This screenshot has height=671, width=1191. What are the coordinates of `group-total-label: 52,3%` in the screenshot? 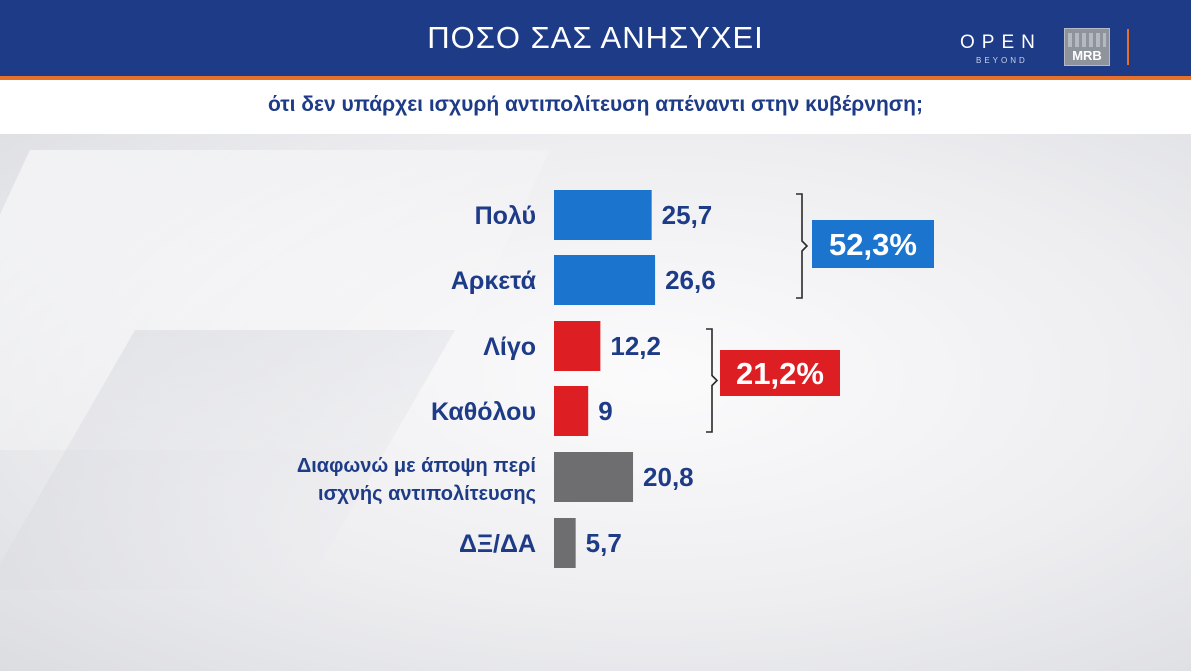 It's located at (873, 244).